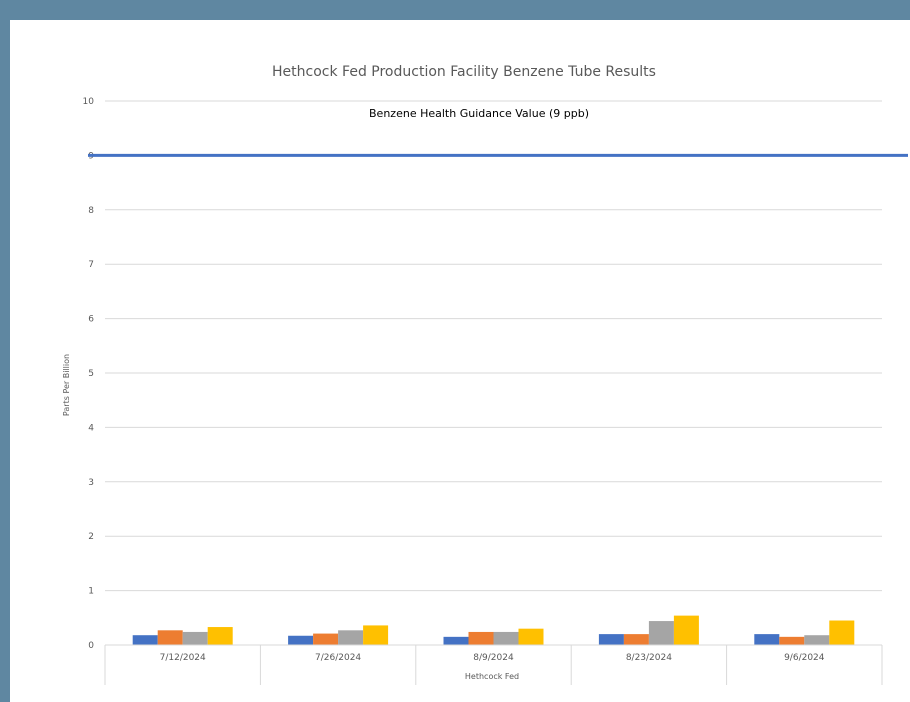 This screenshot has height=702, width=910. Describe the element at coordinates (91, 592) in the screenshot. I see `y-tick-label: 1` at that location.